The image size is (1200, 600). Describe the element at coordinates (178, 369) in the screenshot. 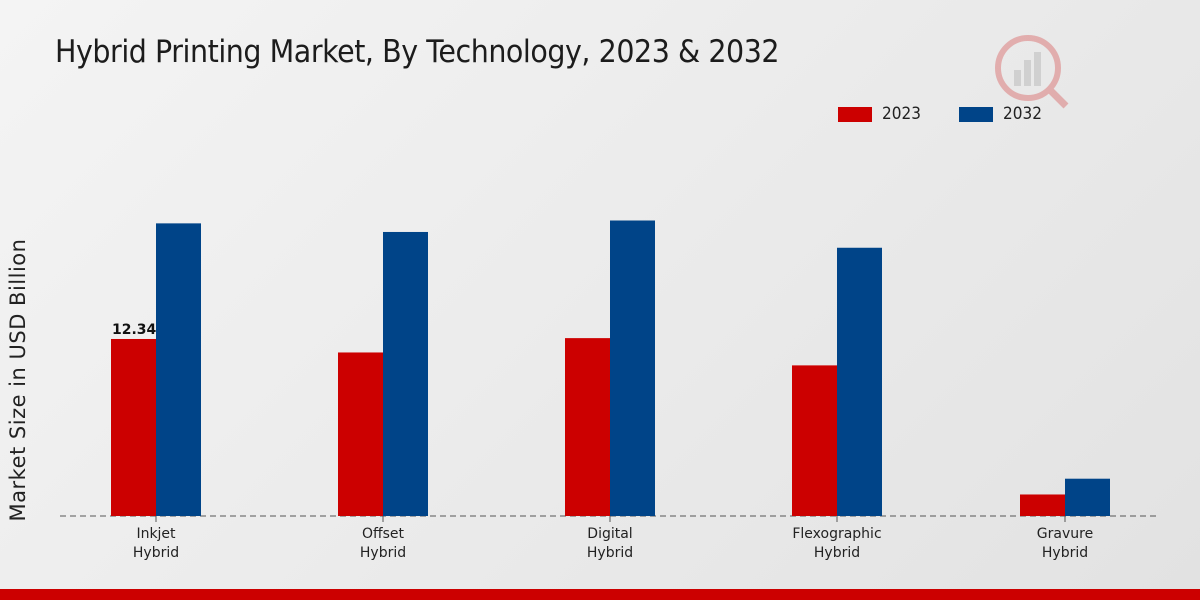

I see `bar-2032-inkjet-hybrid` at that location.